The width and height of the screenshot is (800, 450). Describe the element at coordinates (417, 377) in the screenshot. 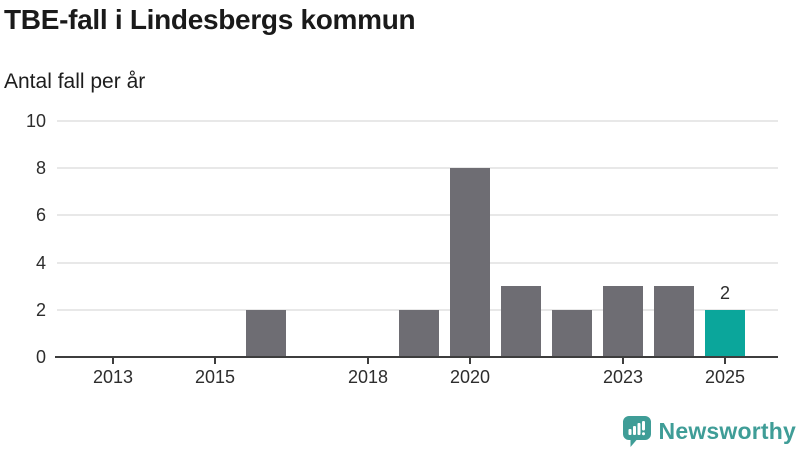

I see `x-axis-tick-labels: 2013 2015 2018 2020 2023 2025` at that location.